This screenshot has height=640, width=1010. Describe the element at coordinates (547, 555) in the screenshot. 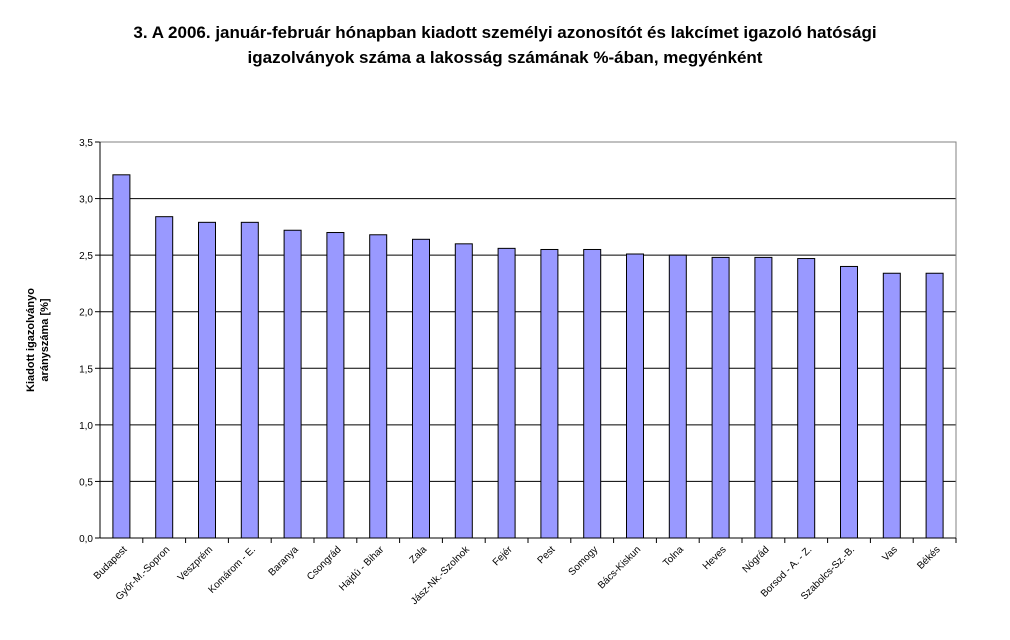

I see `x-tick-label: Pest` at that location.